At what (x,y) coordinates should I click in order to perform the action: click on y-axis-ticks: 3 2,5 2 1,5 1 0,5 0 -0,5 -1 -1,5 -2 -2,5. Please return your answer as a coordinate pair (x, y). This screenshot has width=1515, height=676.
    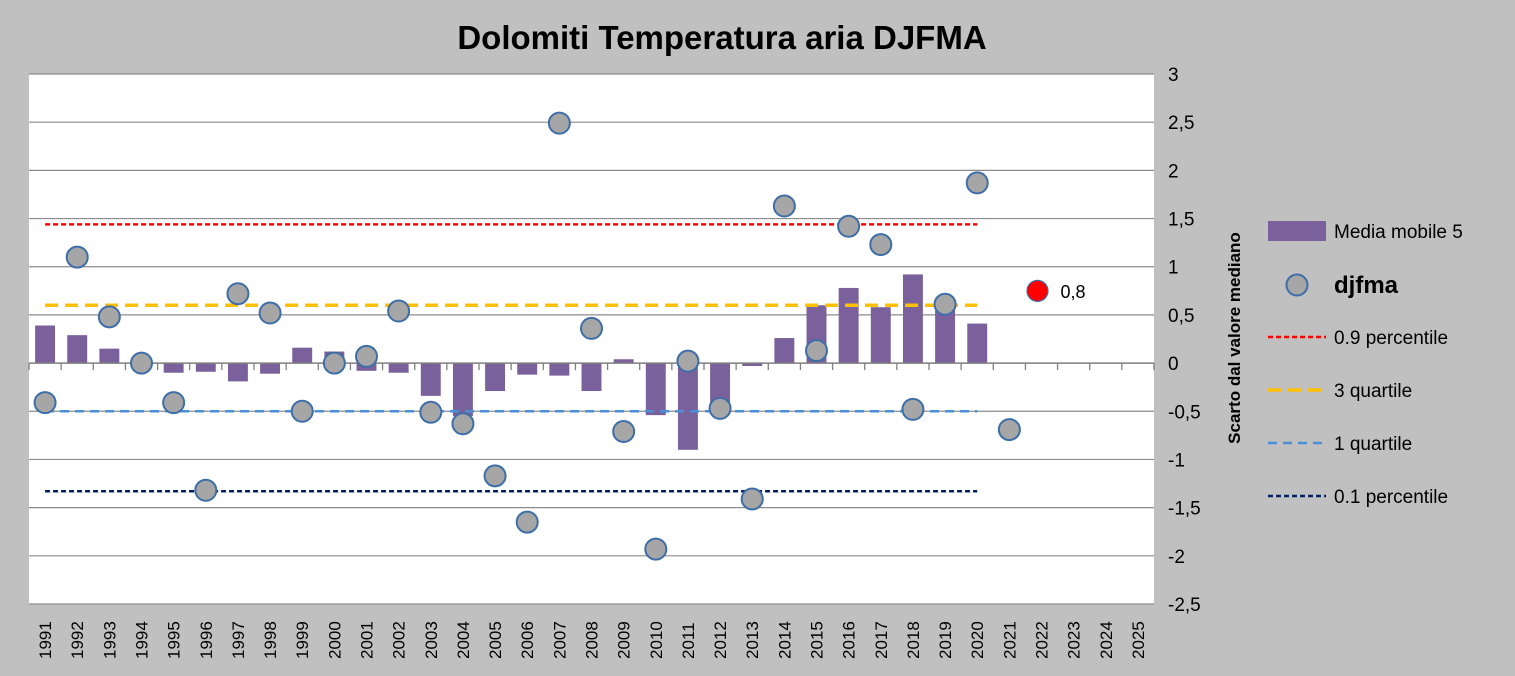
    Looking at the image, I should click on (1184, 340).